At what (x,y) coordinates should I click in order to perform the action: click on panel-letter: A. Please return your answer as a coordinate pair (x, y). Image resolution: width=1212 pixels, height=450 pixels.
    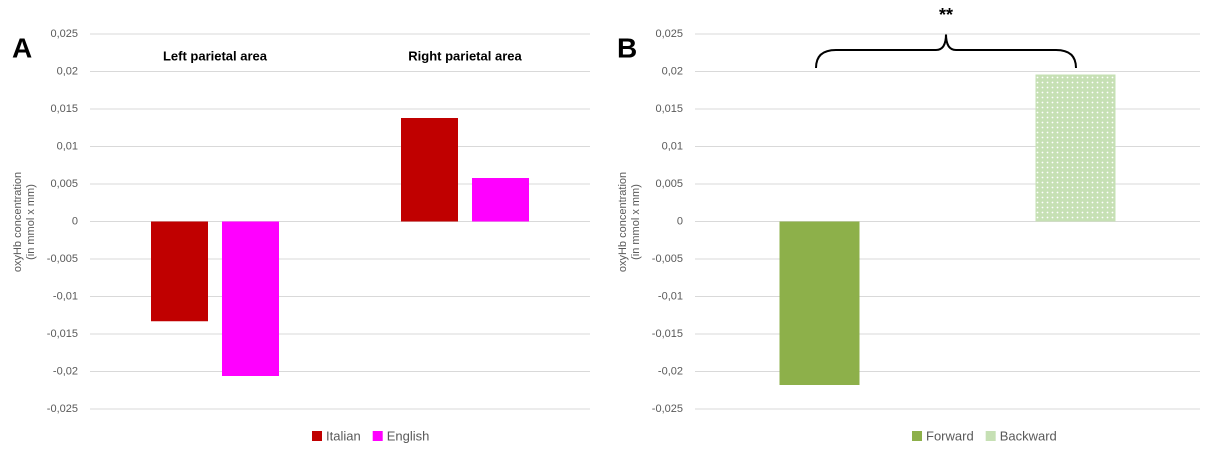
    Looking at the image, I should click on (22, 47).